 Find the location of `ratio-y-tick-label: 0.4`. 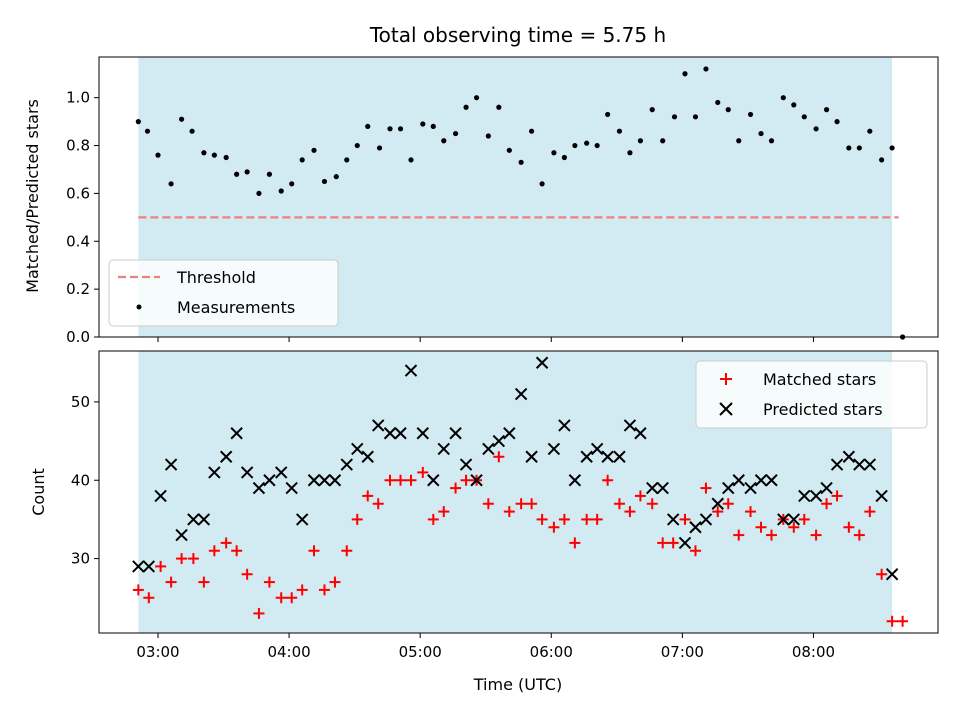

ratio-y-tick-label: 0.4 is located at coordinates (78, 241).